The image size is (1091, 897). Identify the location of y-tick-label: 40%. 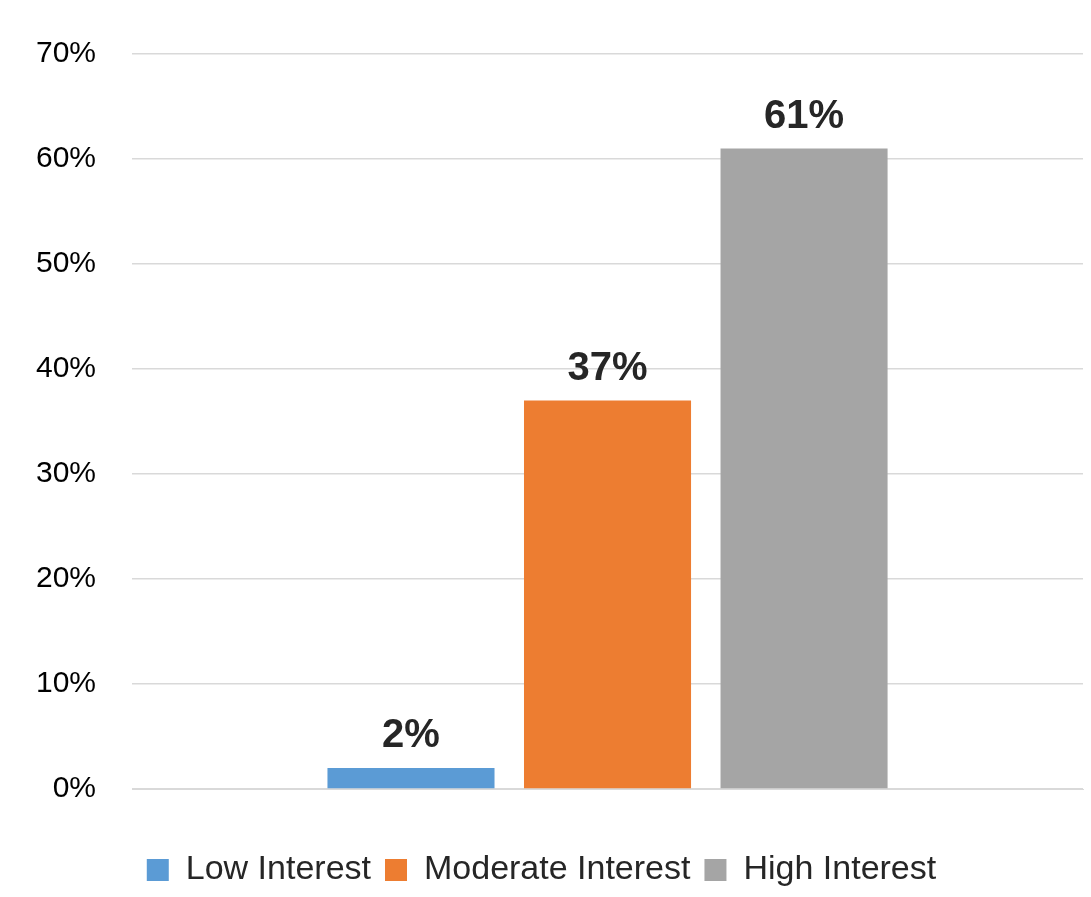
(66, 367).